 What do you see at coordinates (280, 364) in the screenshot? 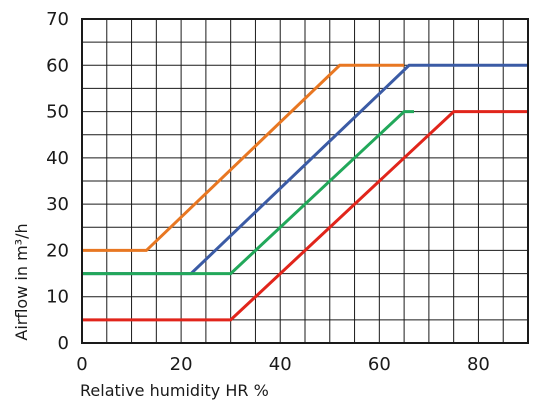
I see `x-tick-label: 40` at bounding box center [280, 364].